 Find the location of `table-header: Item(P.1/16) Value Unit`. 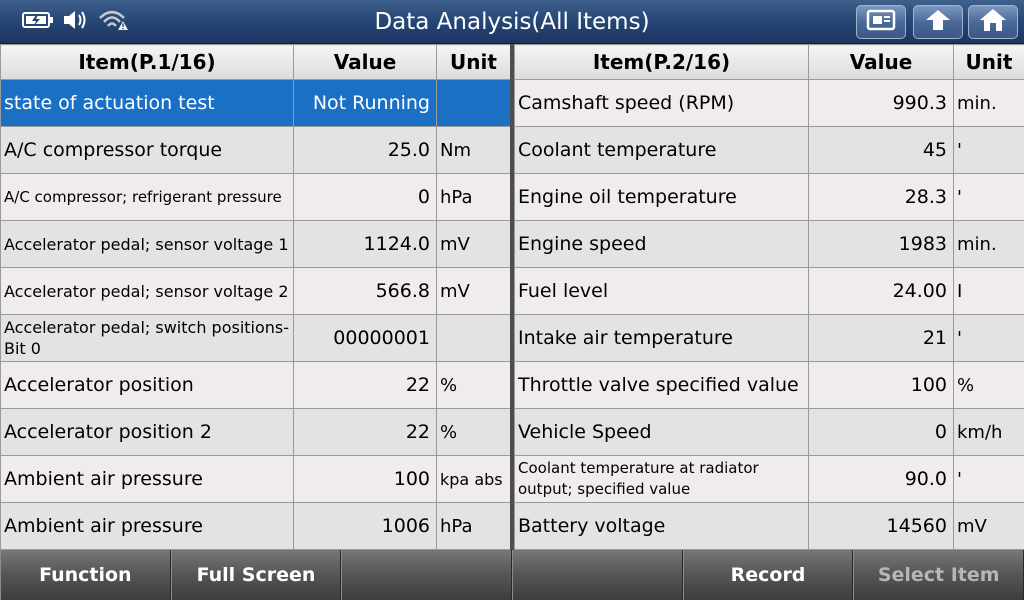

table-header: Item(P.1/16) Value Unit is located at coordinates (255, 62).